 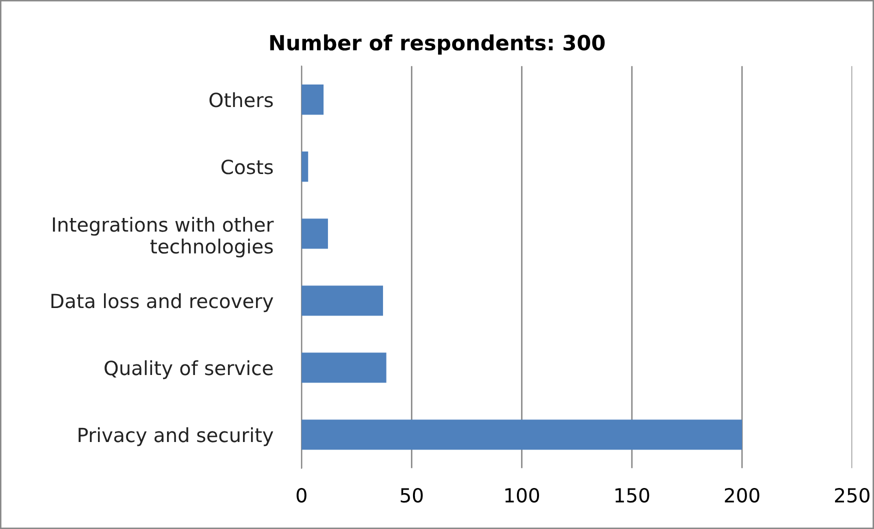 What do you see at coordinates (176, 436) in the screenshot?
I see `y-tick-label: Privacy and security` at bounding box center [176, 436].